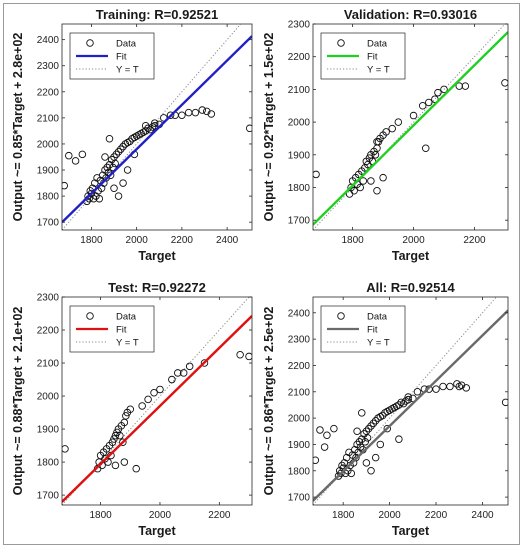 This screenshot has width=525, height=550. What do you see at coordinates (372, 57) in the screenshot?
I see `legend-label-fit: Fit` at bounding box center [372, 57].